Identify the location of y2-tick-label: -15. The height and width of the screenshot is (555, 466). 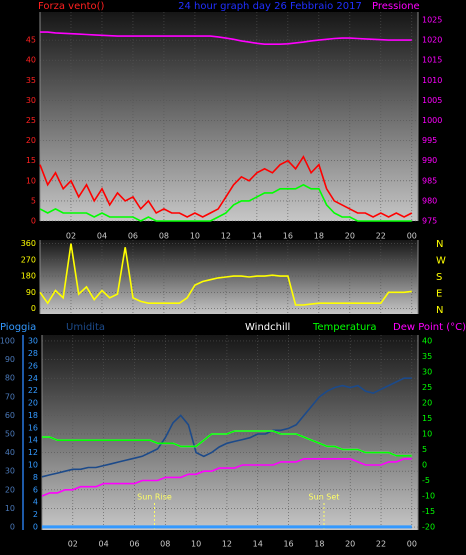
(428, 511).